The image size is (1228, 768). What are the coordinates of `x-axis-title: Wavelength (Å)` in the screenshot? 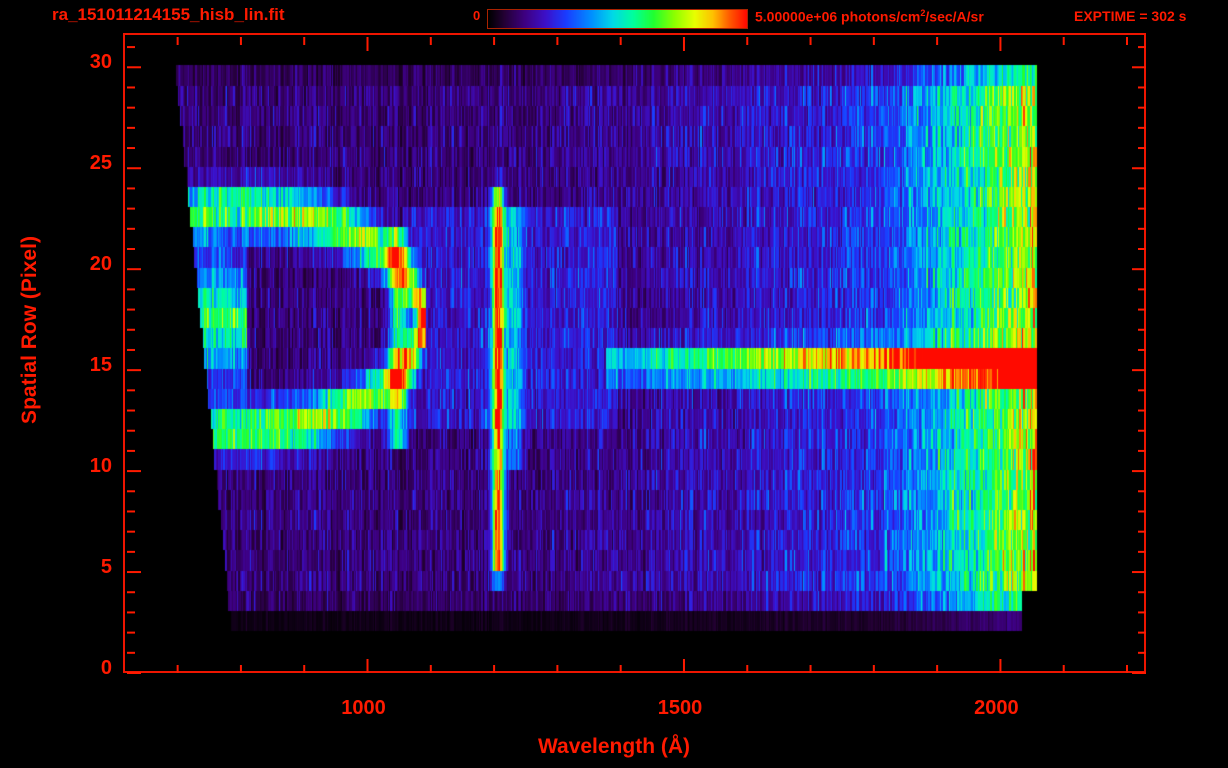 It's located at (614, 746).